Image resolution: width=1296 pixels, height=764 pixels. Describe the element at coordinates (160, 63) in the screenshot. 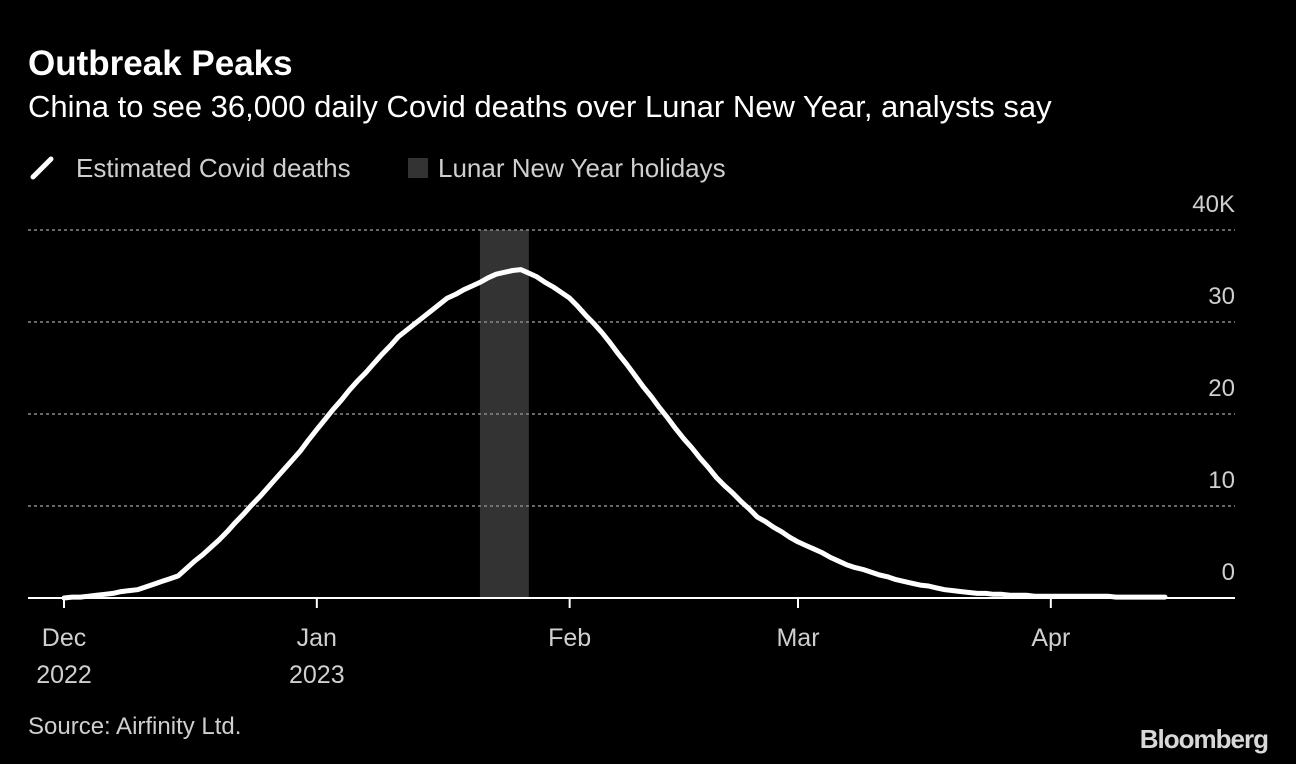

I see `chart-title: Outbreak Peaks` at that location.